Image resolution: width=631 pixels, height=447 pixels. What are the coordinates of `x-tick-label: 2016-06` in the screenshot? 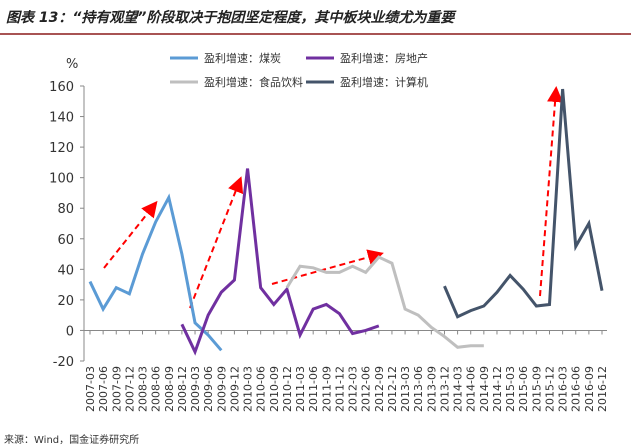 It's located at (576, 389).